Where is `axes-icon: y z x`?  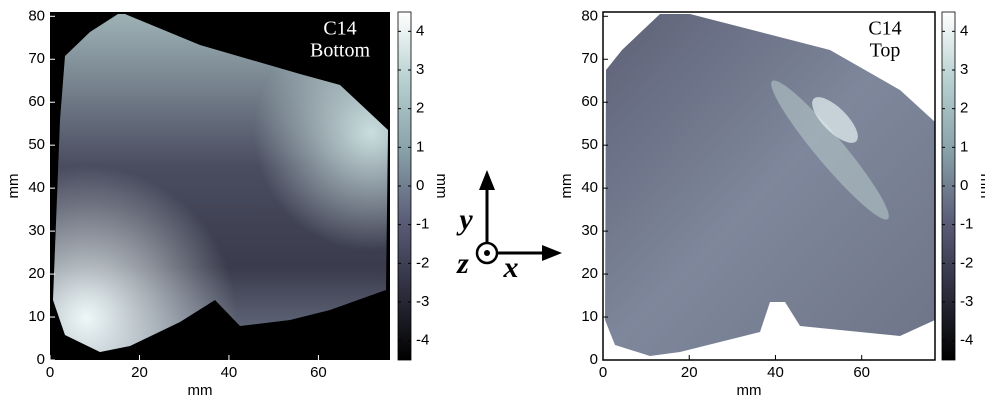 axes-icon: y z x is located at coordinates (509, 227).